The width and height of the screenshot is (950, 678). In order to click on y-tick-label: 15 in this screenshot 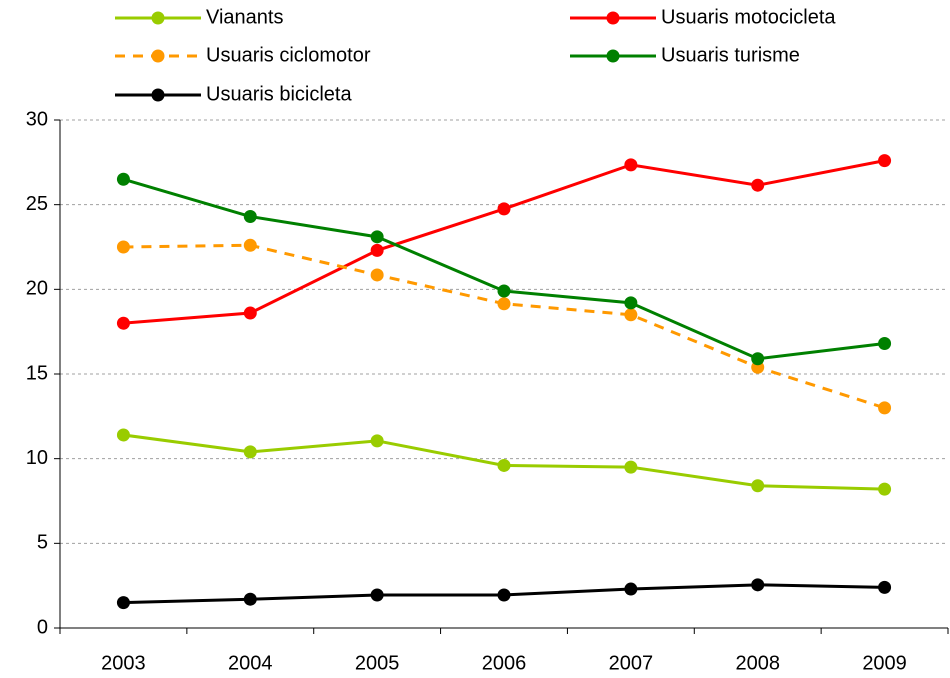, I will do `click(37, 373)`.